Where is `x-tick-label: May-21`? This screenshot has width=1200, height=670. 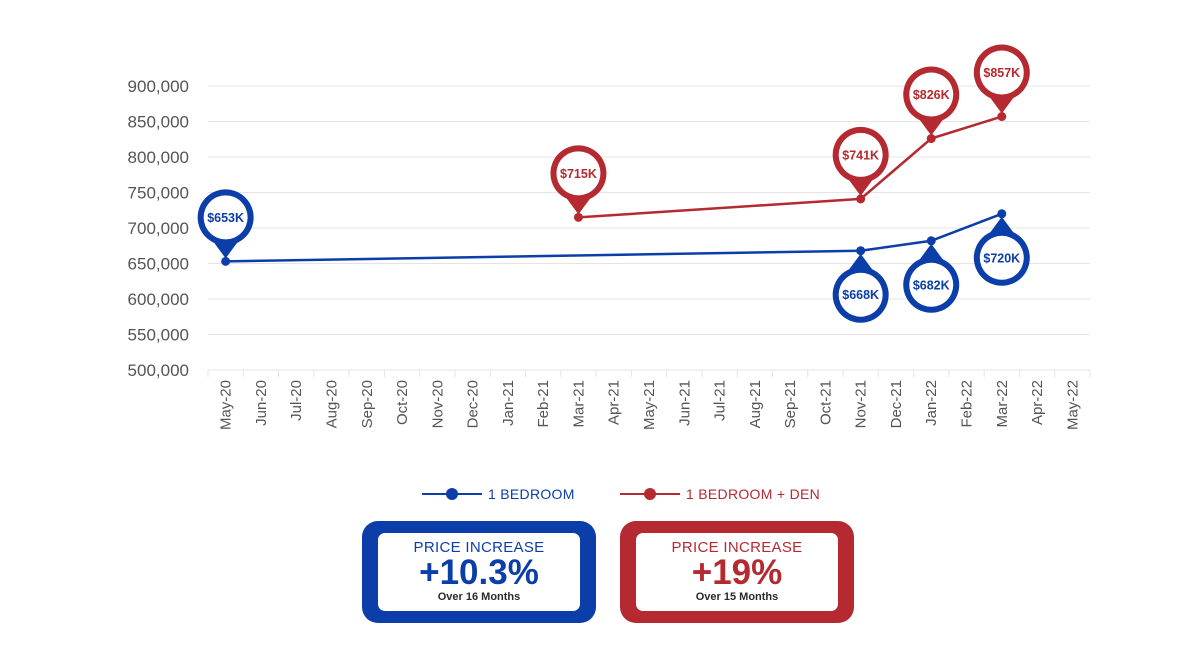 x-tick-label: May-21 is located at coordinates (649, 405).